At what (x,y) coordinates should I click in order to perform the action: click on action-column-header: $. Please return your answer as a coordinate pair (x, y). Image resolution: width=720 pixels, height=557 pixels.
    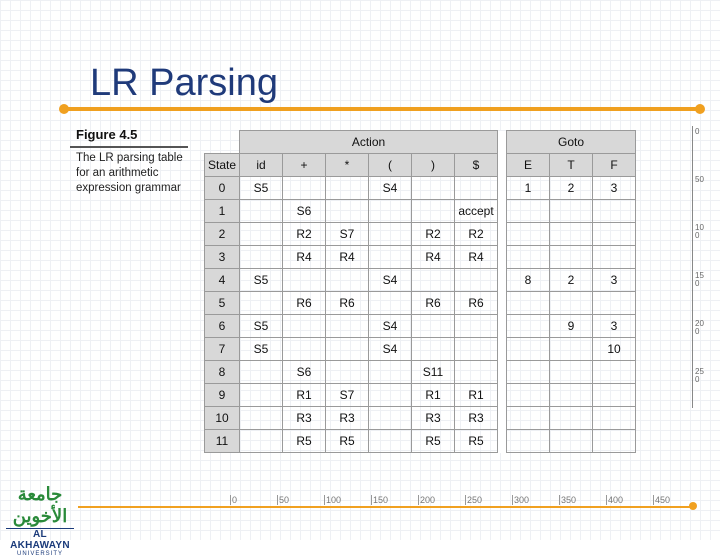
    Looking at the image, I should click on (476, 165).